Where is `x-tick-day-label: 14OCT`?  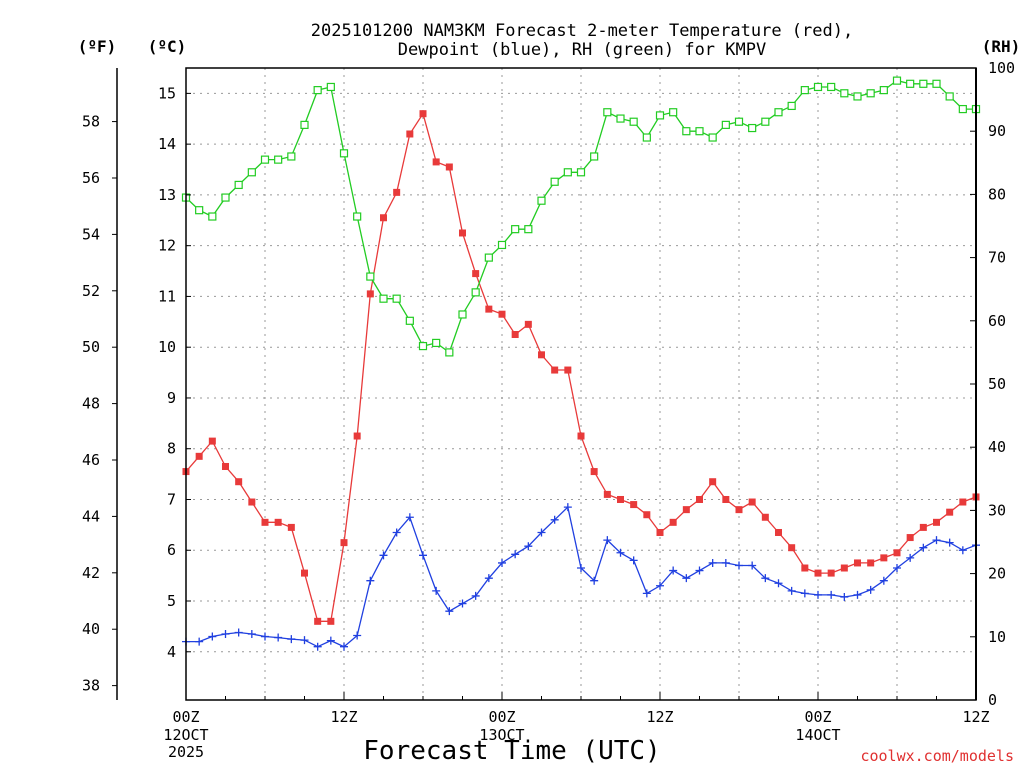 x-tick-day-label: 14OCT is located at coordinates (817, 735).